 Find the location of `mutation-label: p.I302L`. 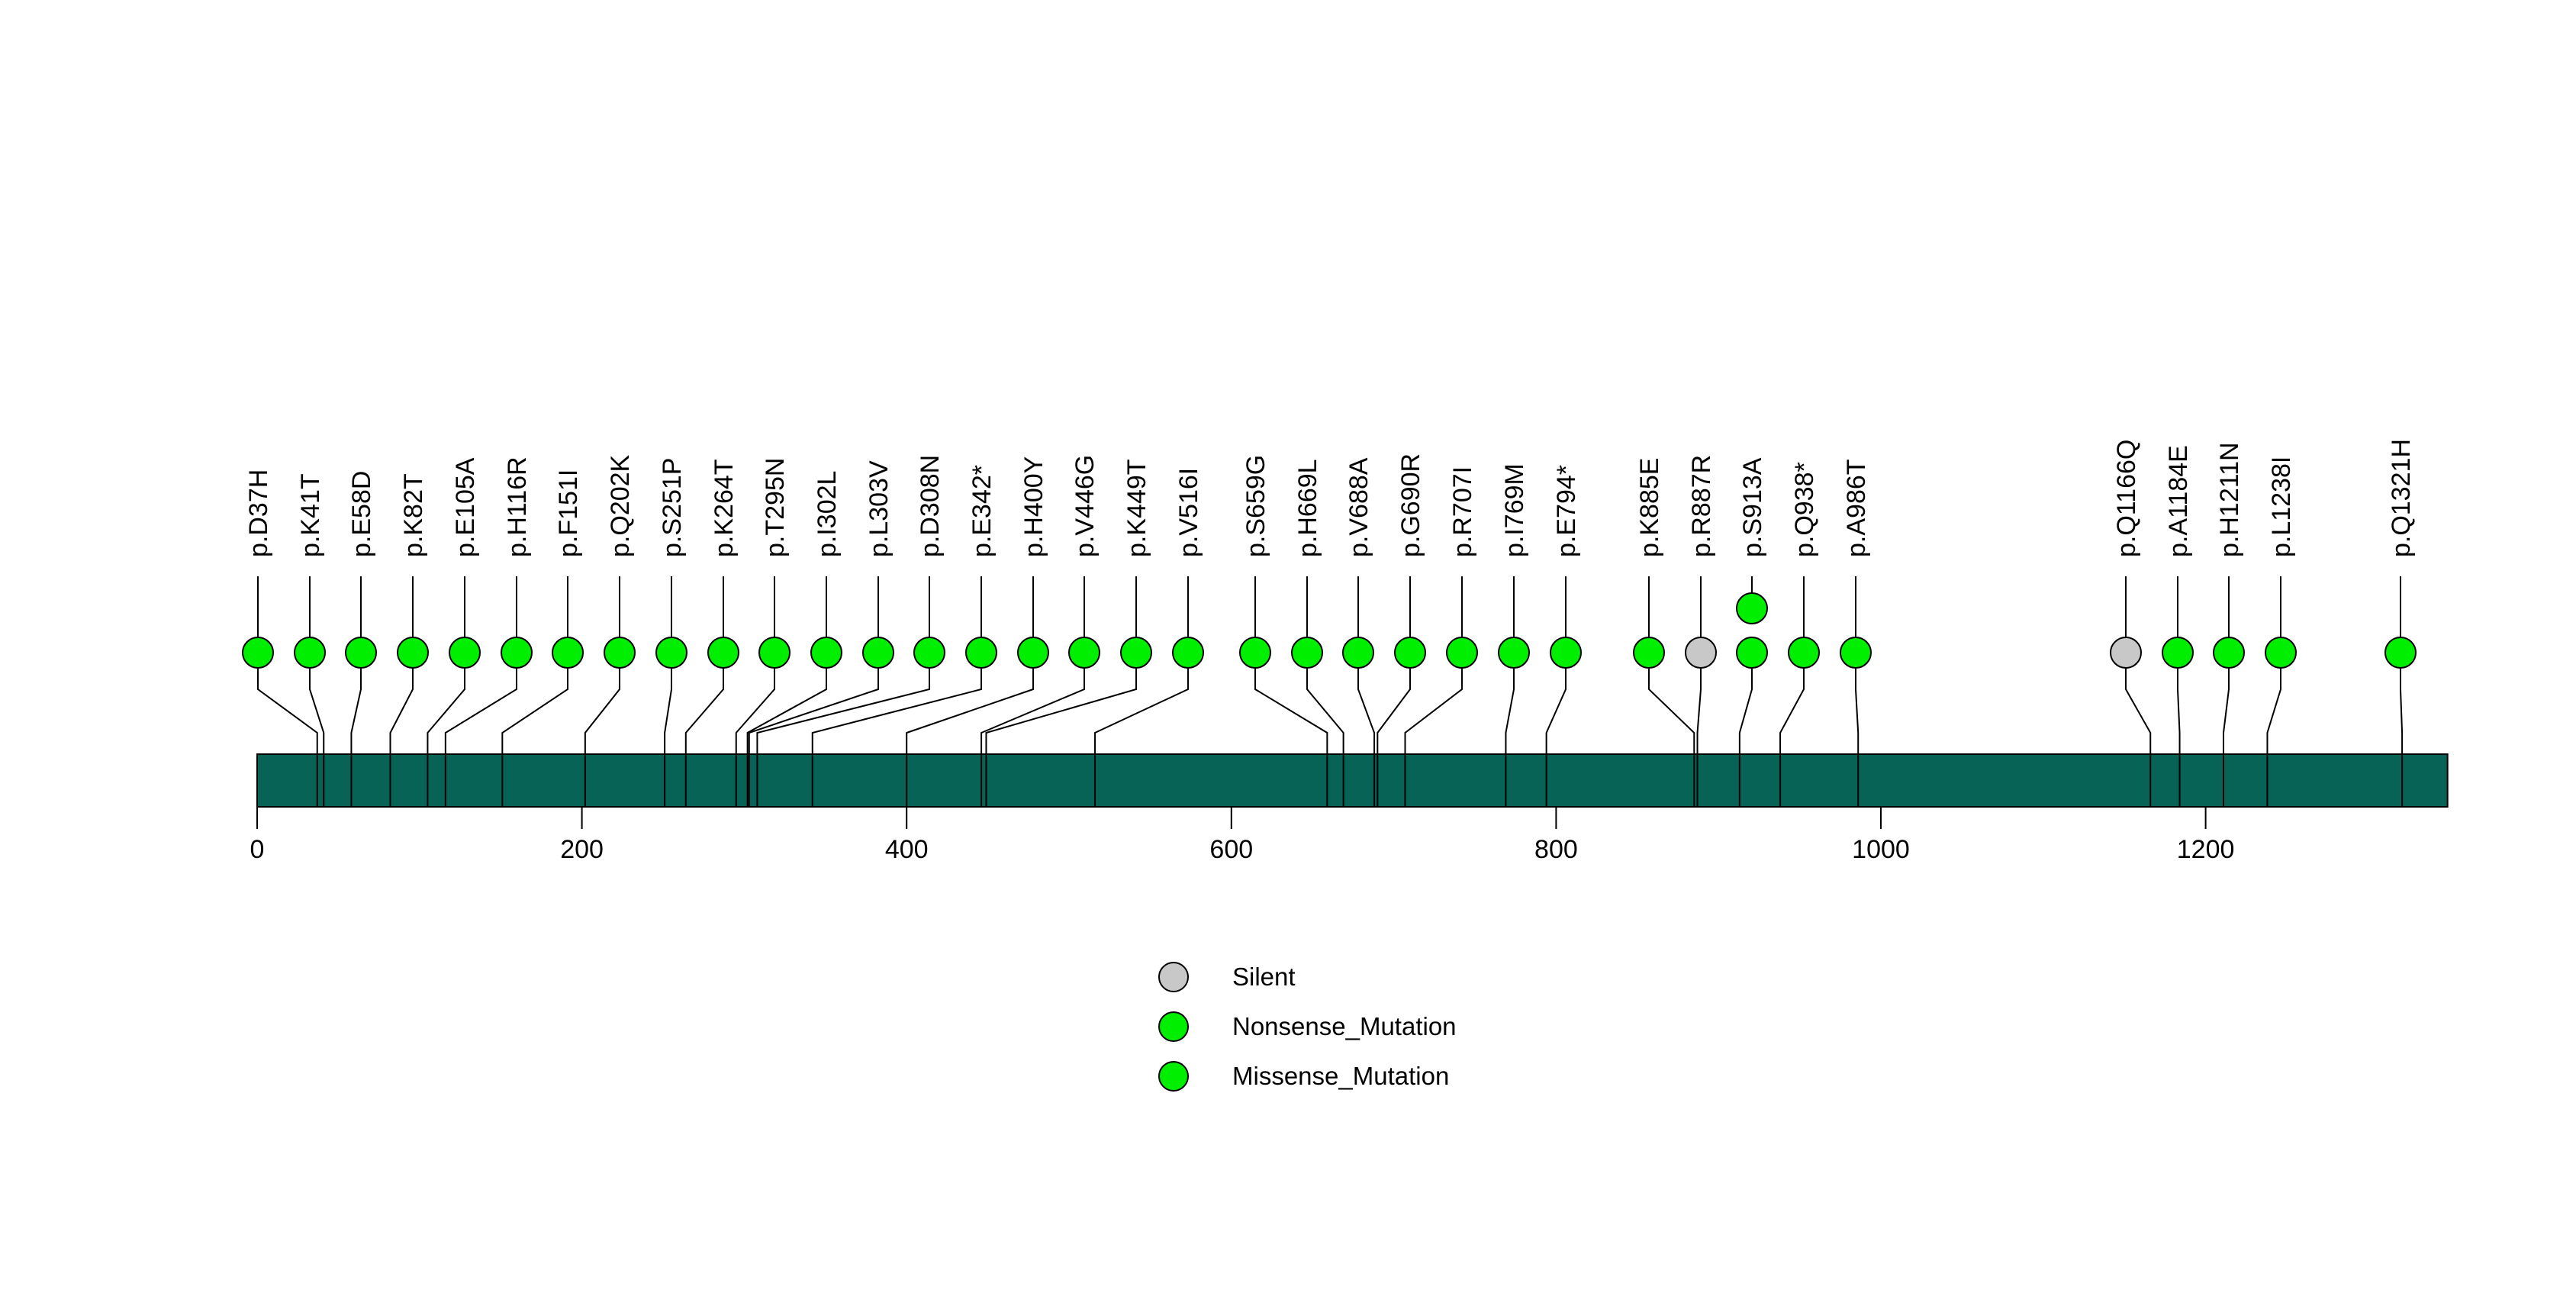

mutation-label: p.I302L is located at coordinates (827, 514).